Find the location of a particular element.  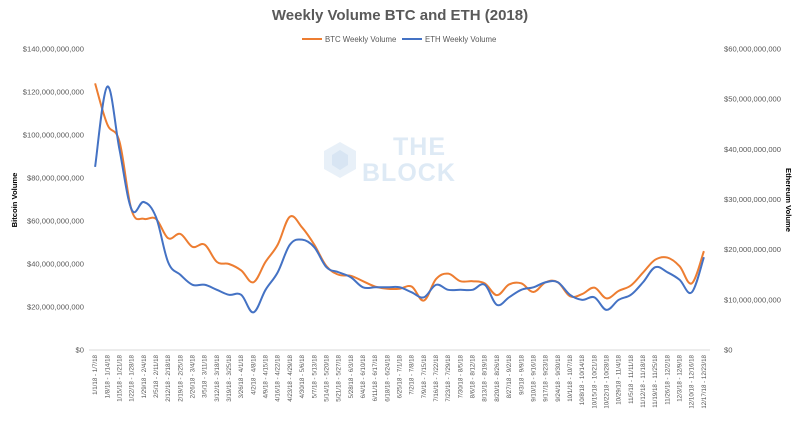

x-tick-label: 8/13/18 - 8/19/18 is located at coordinates (485, 377).